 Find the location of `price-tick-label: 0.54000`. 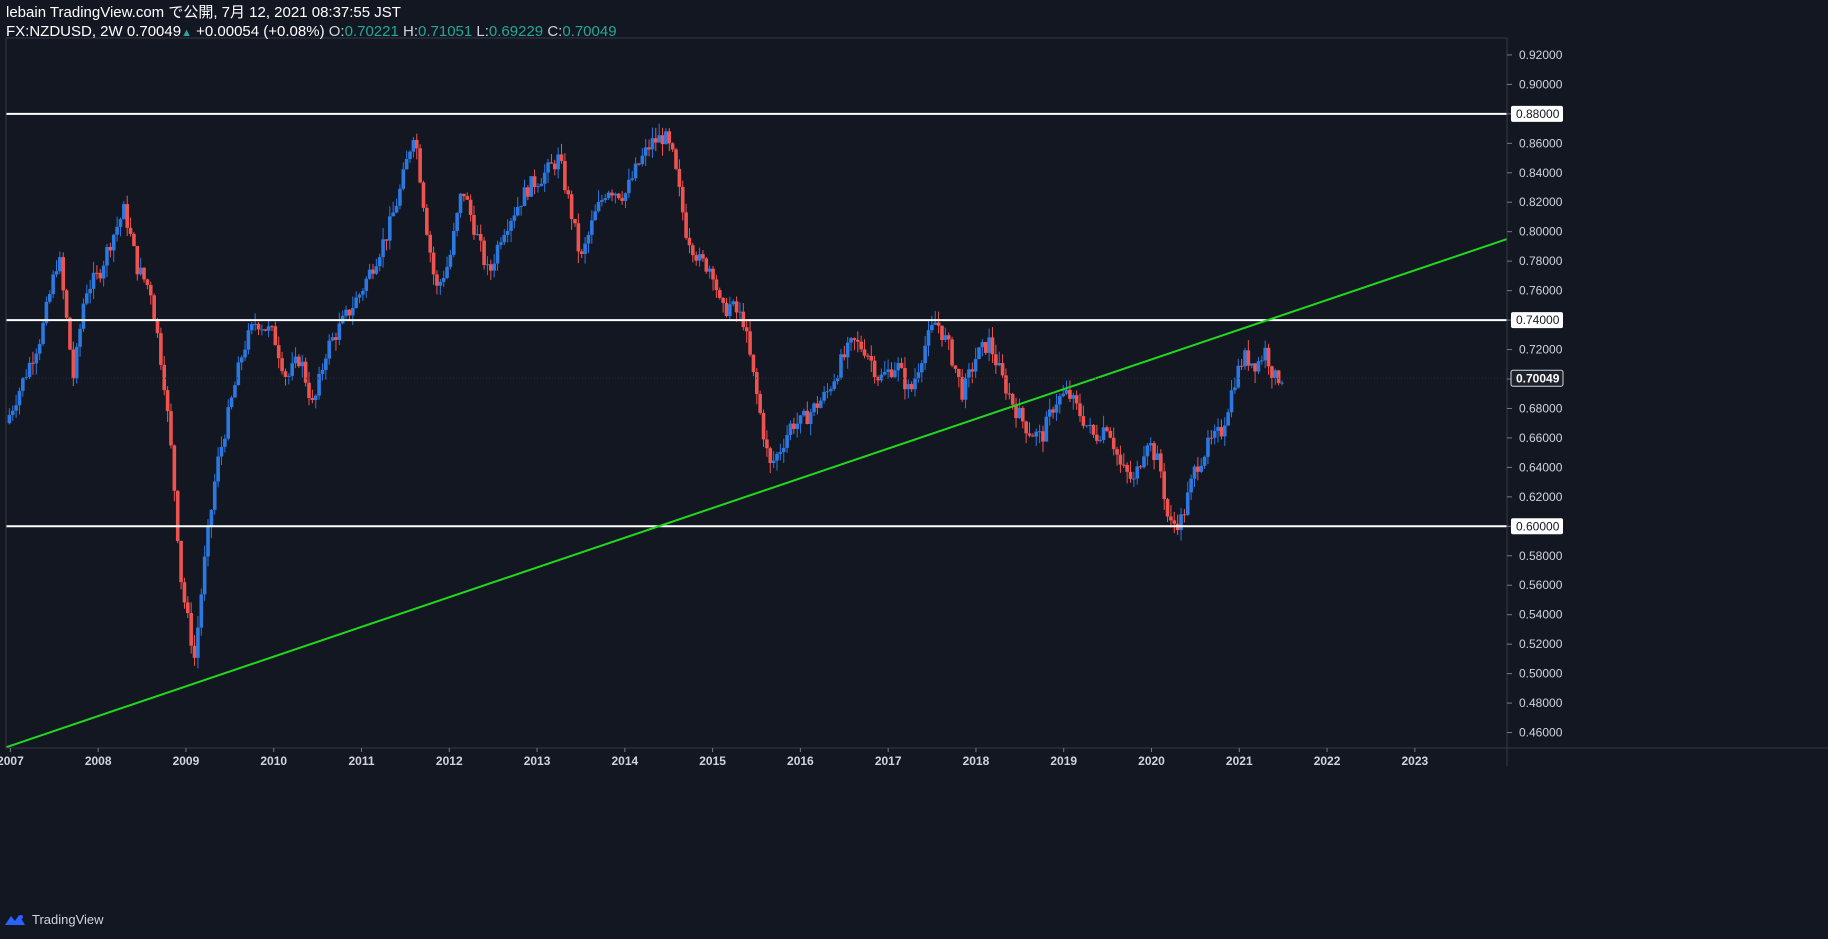

price-tick-label: 0.54000 is located at coordinates (1541, 615).